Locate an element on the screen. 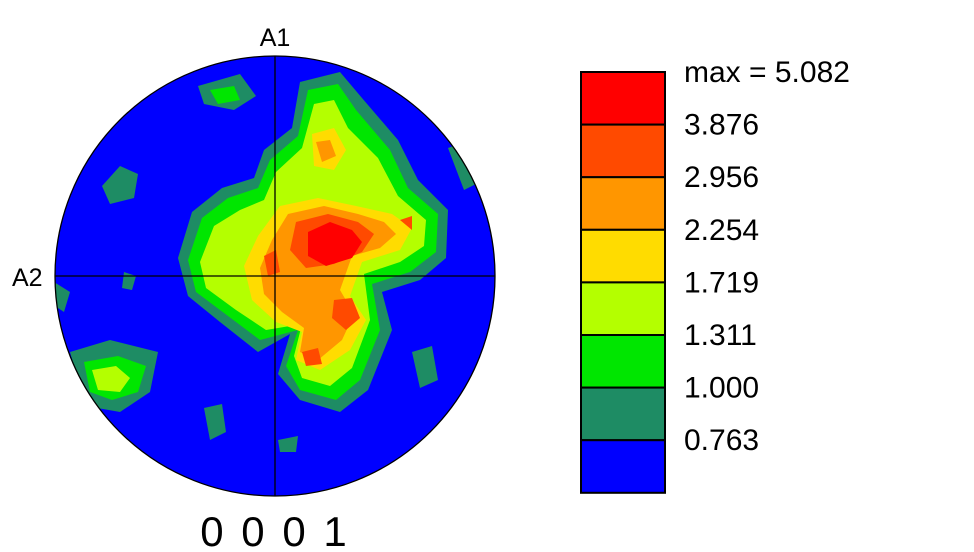 The image size is (974, 552). legend-level-label: 3.876 is located at coordinates (721, 125).